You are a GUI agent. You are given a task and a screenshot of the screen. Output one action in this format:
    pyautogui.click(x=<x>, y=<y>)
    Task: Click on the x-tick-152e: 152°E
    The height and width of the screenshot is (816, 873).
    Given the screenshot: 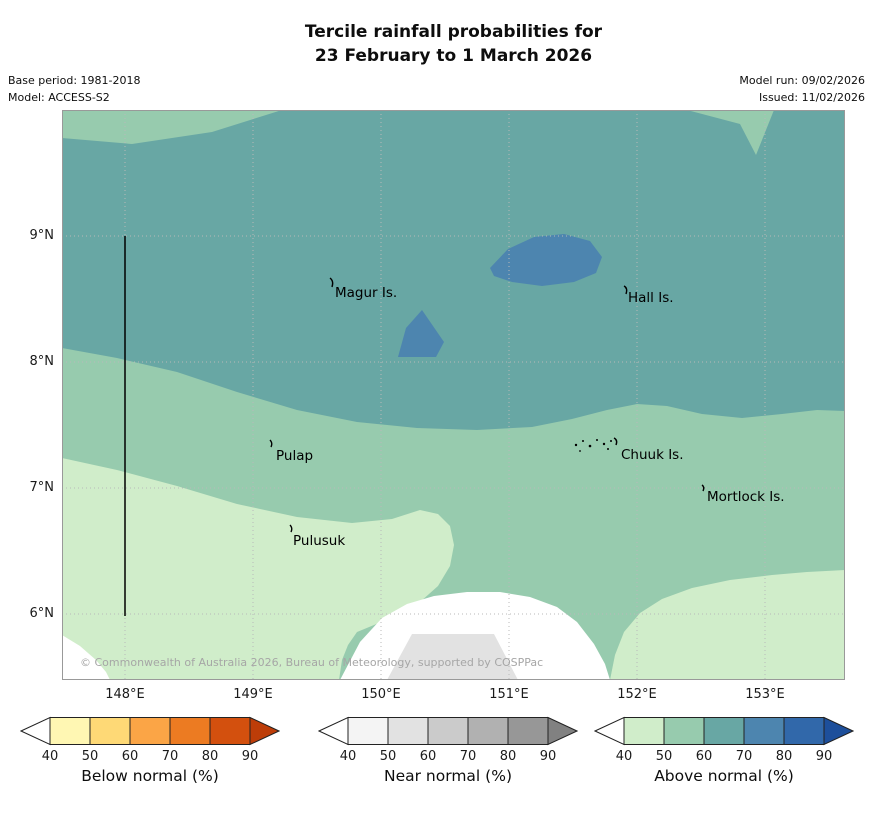 What is the action you would take?
    pyautogui.click(x=637, y=694)
    